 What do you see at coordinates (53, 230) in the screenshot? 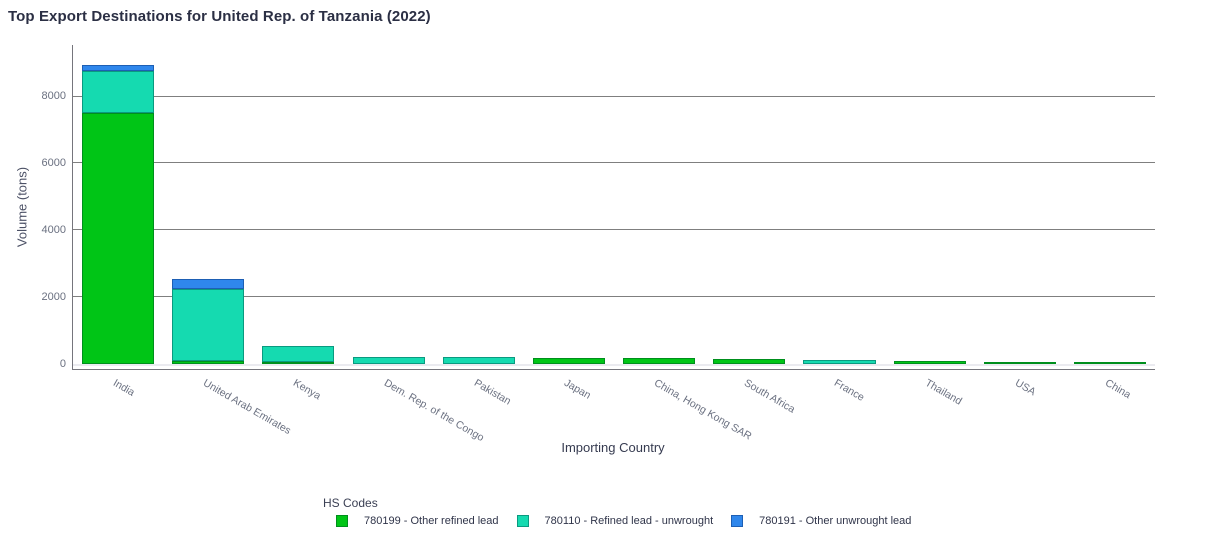
I see `y-tick-label-4000: 4000` at bounding box center [53, 230].